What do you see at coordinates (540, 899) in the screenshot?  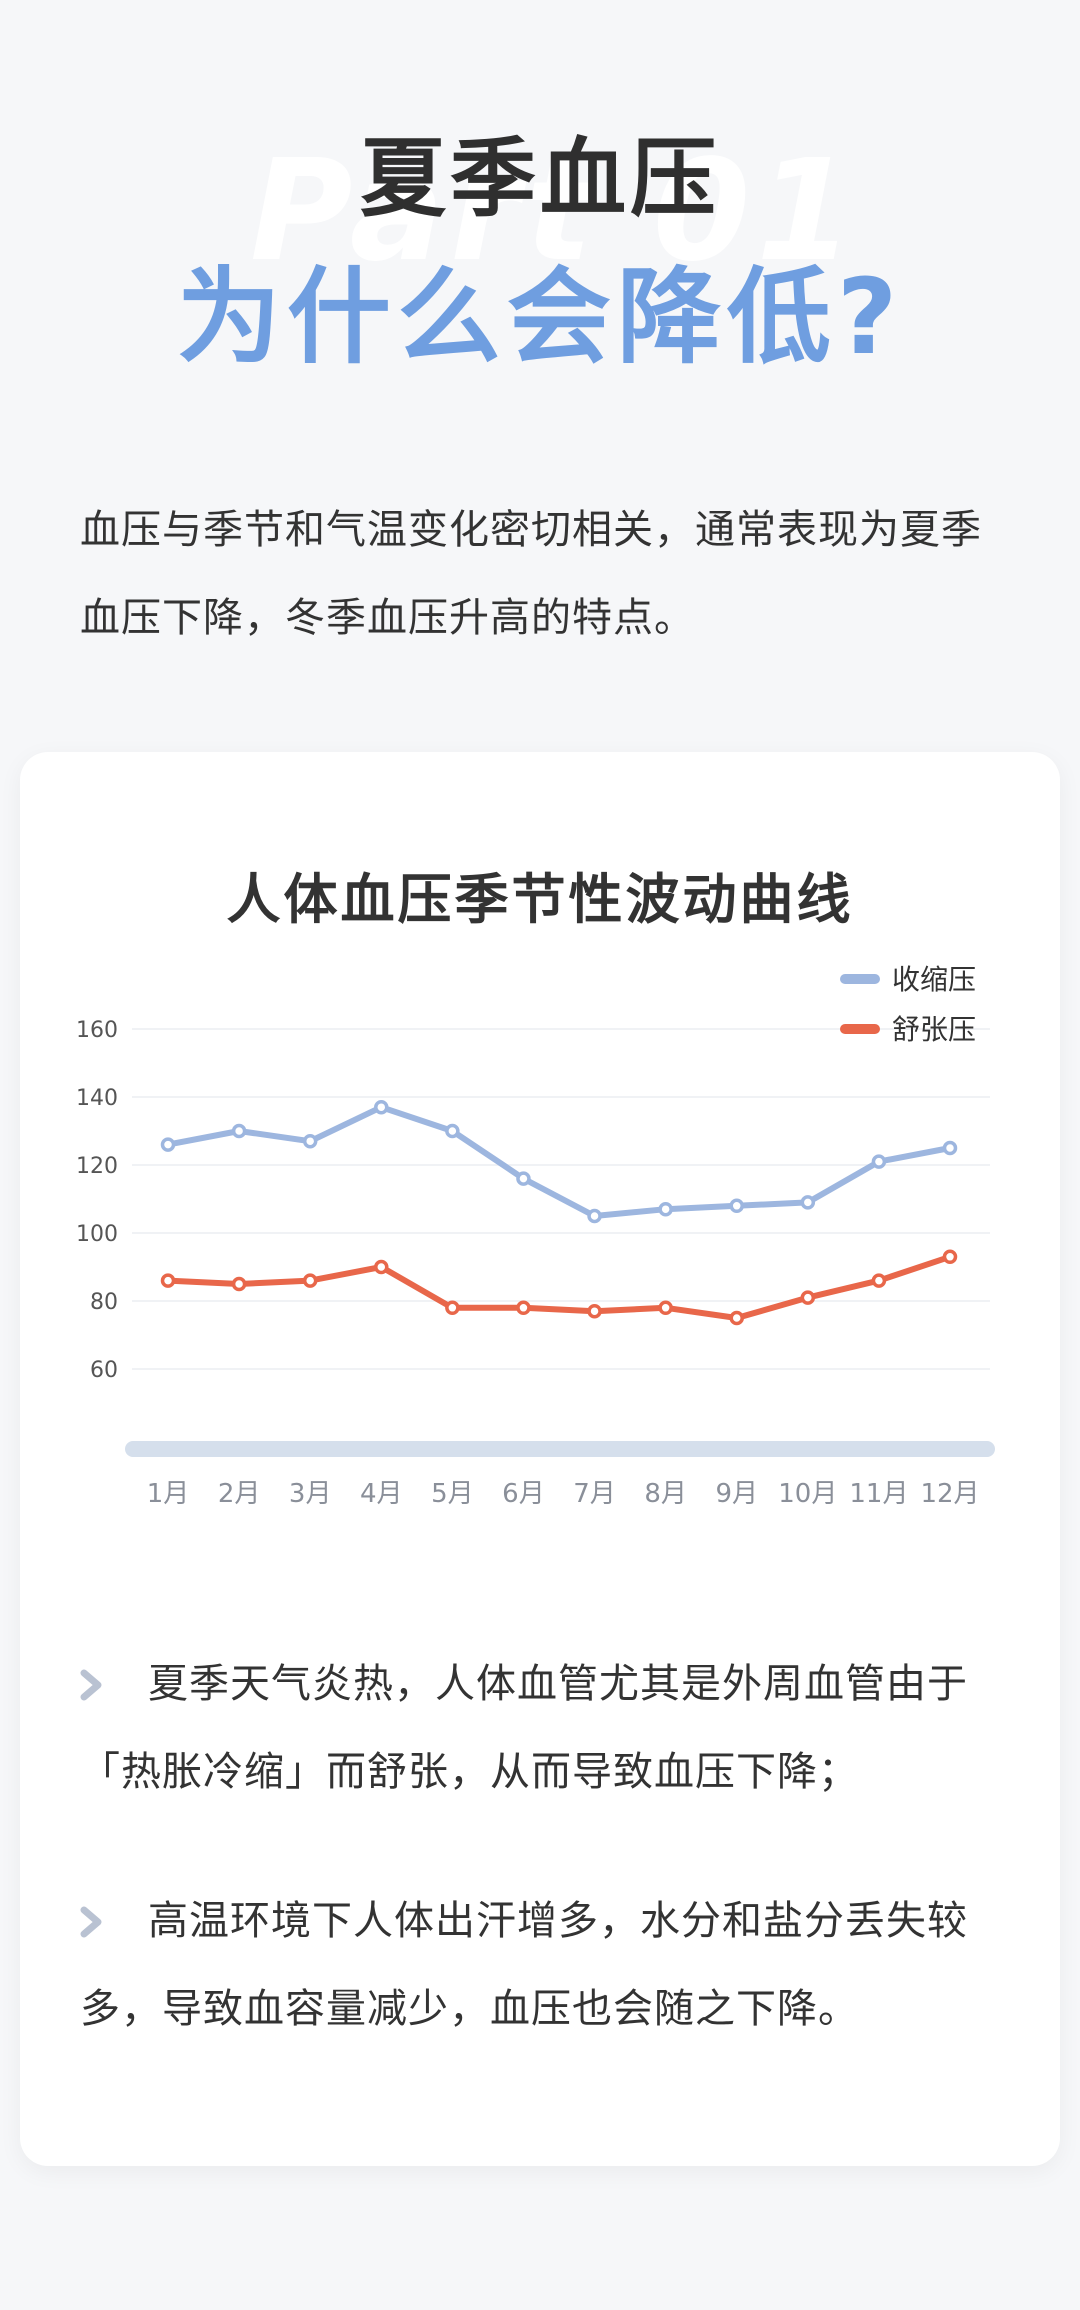 I see `chart-title: 人体血压季节性波动曲线` at bounding box center [540, 899].